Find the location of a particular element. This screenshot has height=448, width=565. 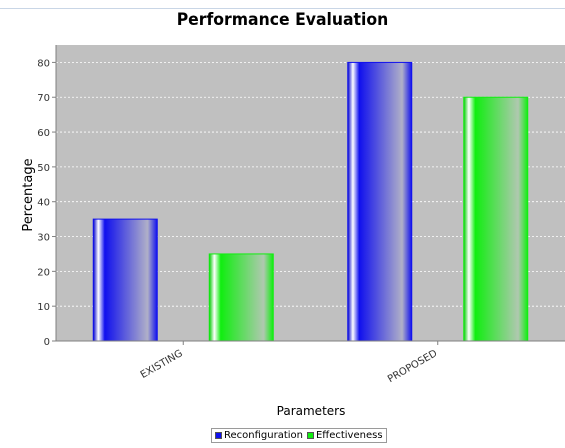

legend-item-effectiveness: Effectiveness is located at coordinates (344, 435).